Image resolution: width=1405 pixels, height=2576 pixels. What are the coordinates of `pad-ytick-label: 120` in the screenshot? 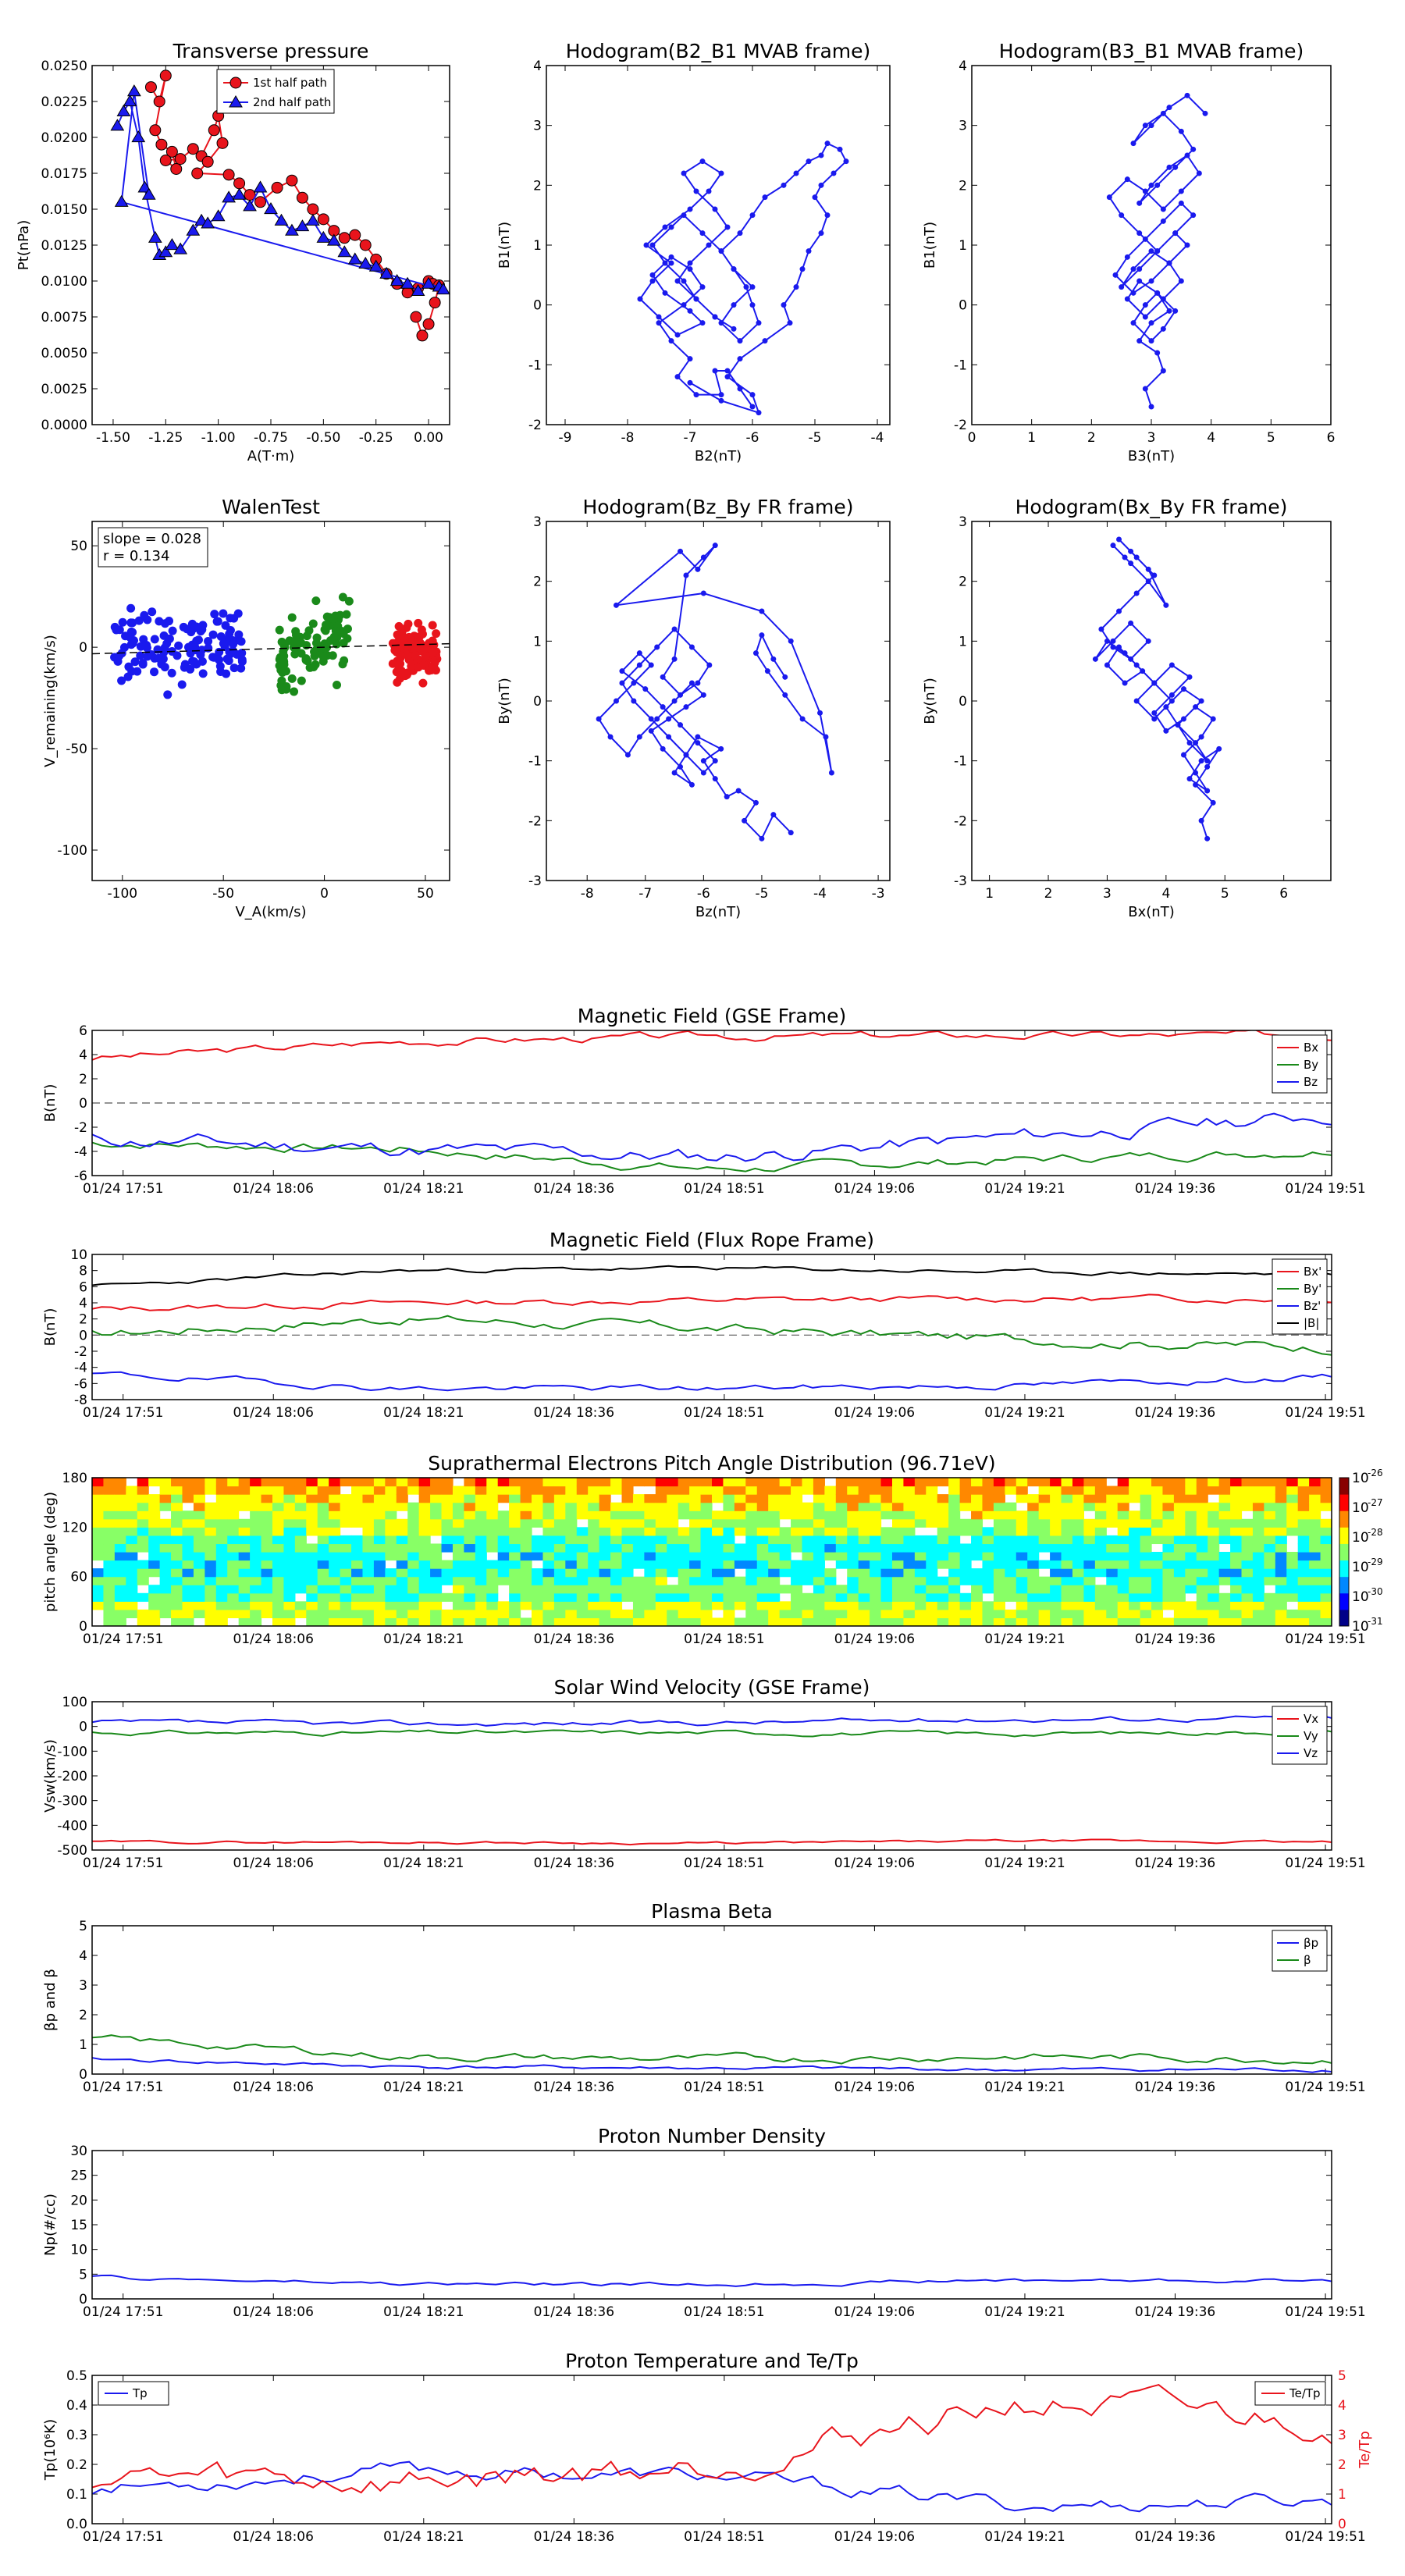 It's located at (74, 1527).